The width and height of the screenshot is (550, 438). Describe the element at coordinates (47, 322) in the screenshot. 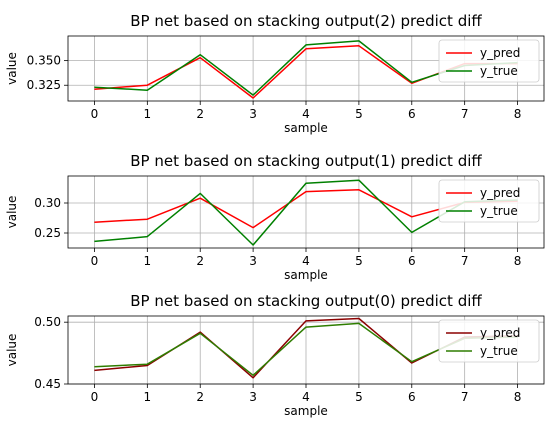

I see `y-tick-label: 0.50` at that location.